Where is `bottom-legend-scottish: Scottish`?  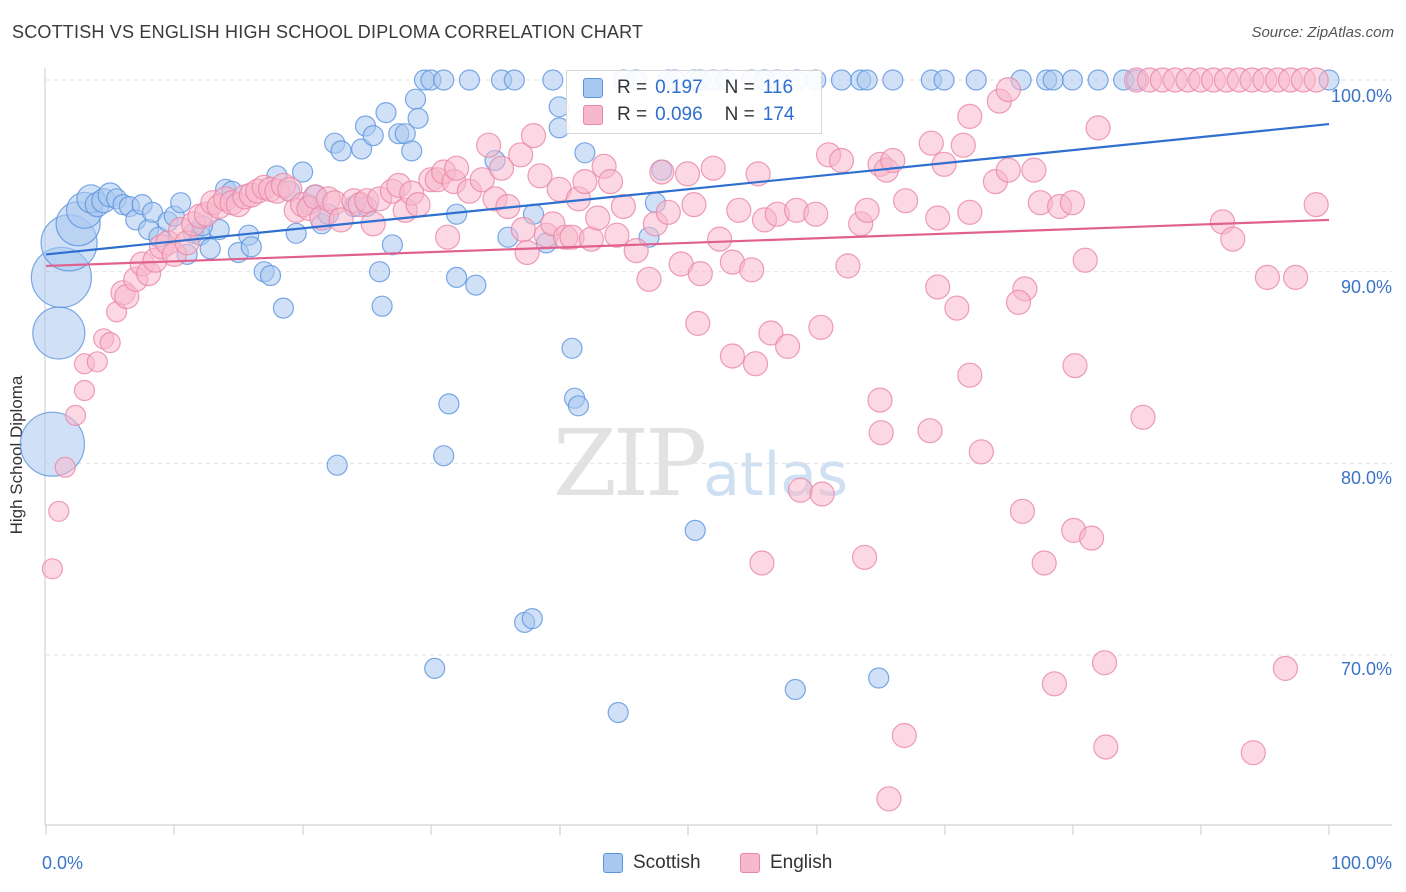 bottom-legend-scottish: Scottish is located at coordinates (652, 863).